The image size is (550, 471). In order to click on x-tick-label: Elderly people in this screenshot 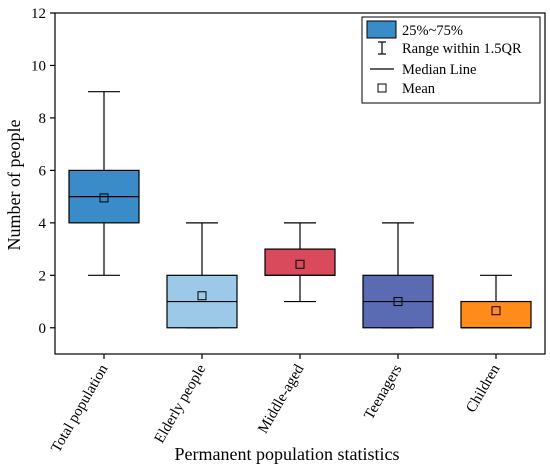, I will do `click(181, 404)`.